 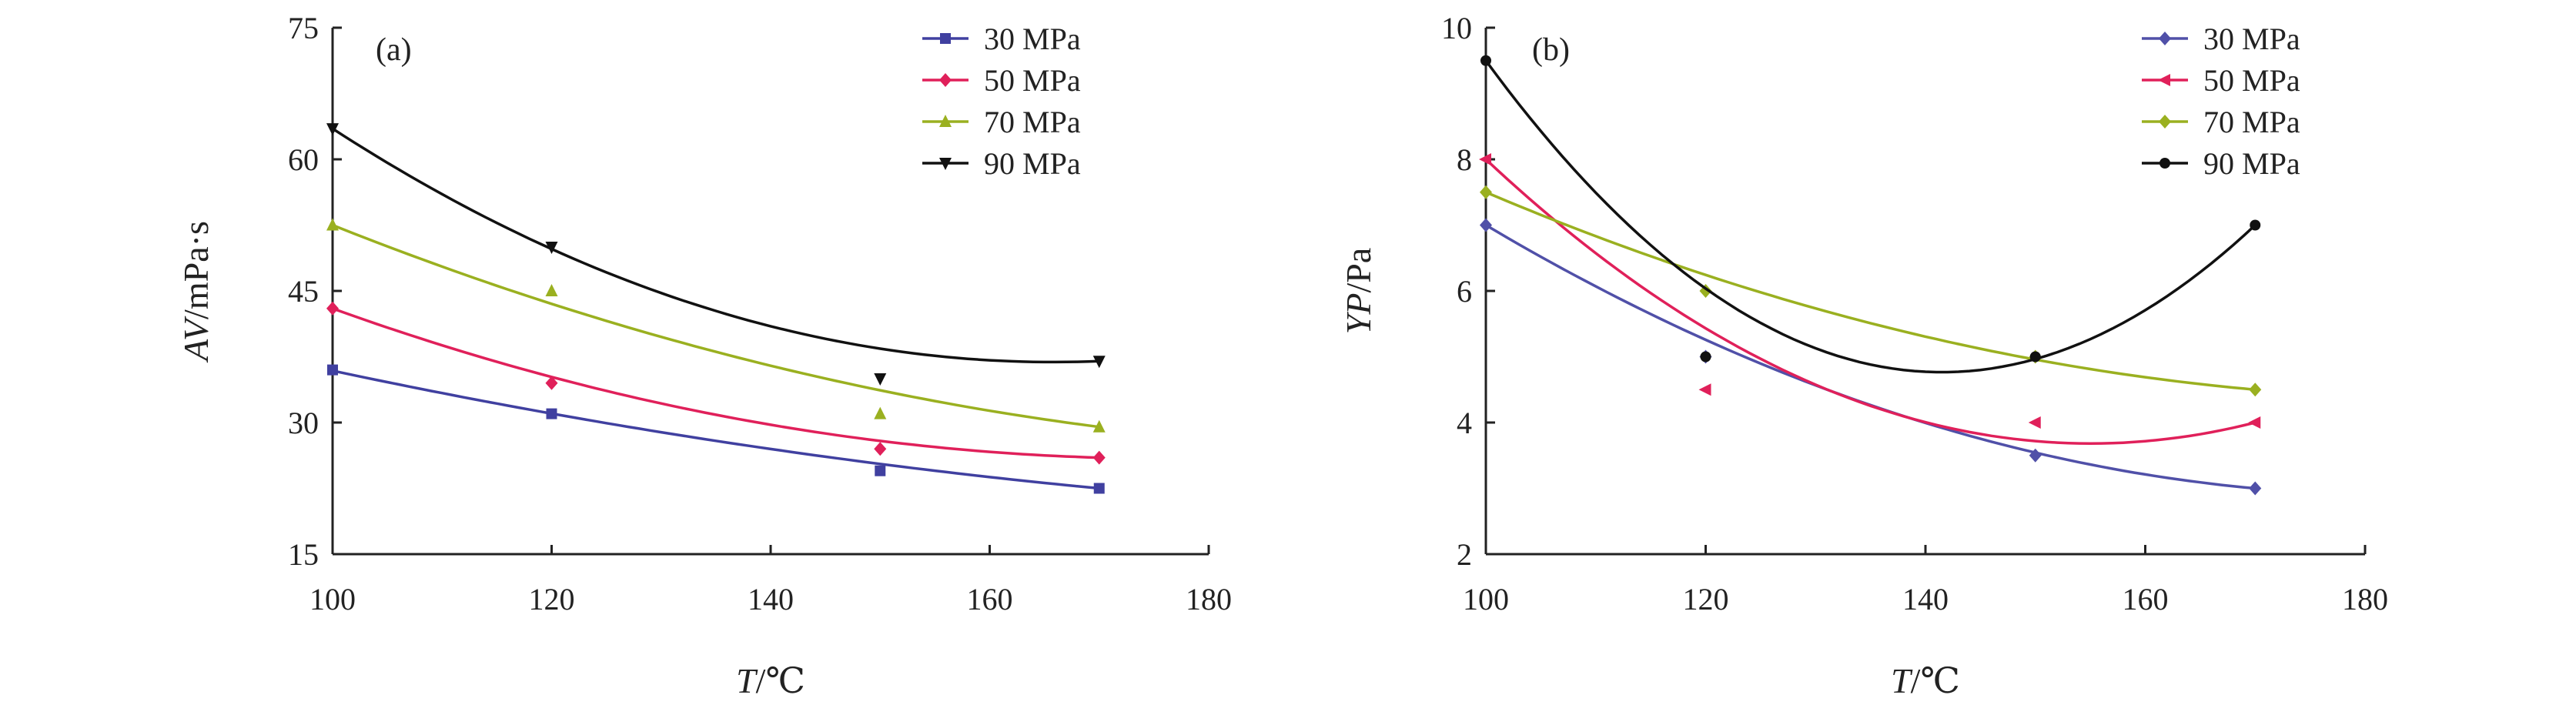 I want to click on y-tick-label: 6, so click(x=1465, y=291).